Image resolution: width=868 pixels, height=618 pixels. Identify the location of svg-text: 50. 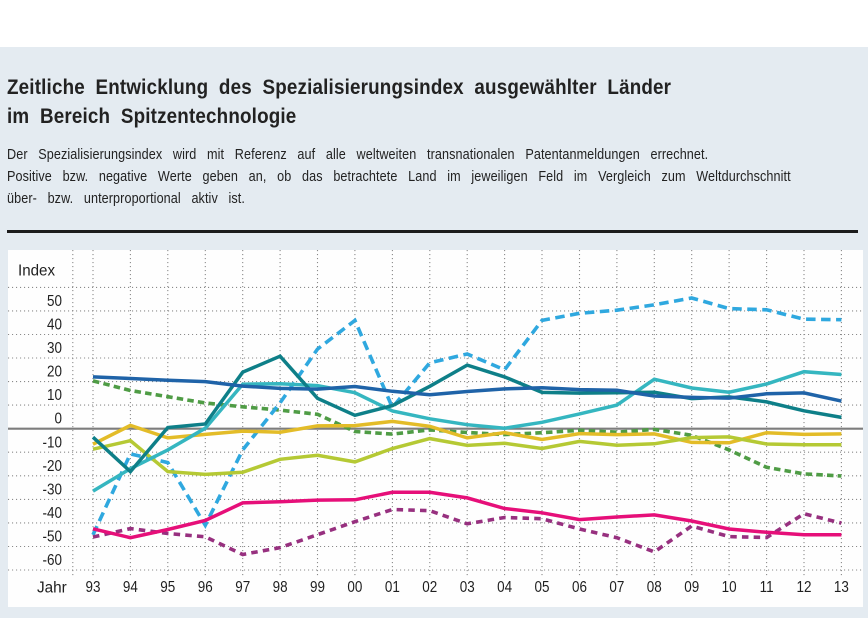
(54, 301).